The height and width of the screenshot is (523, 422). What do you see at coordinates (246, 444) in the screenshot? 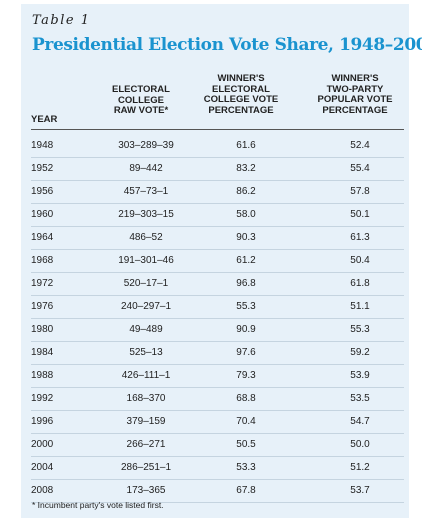
I see `cell-electoral-percentage: 50.5` at bounding box center [246, 444].